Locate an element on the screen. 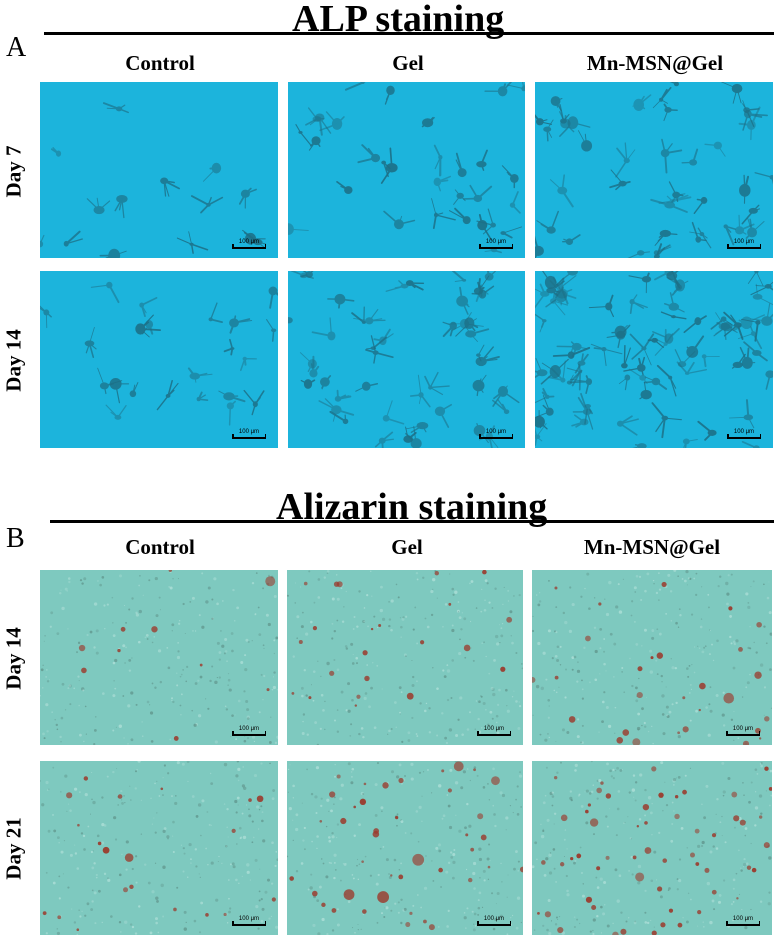 Image resolution: width=782 pixels, height=938 pixels. panel-b-col-gel: Gel is located at coordinates (407, 547).